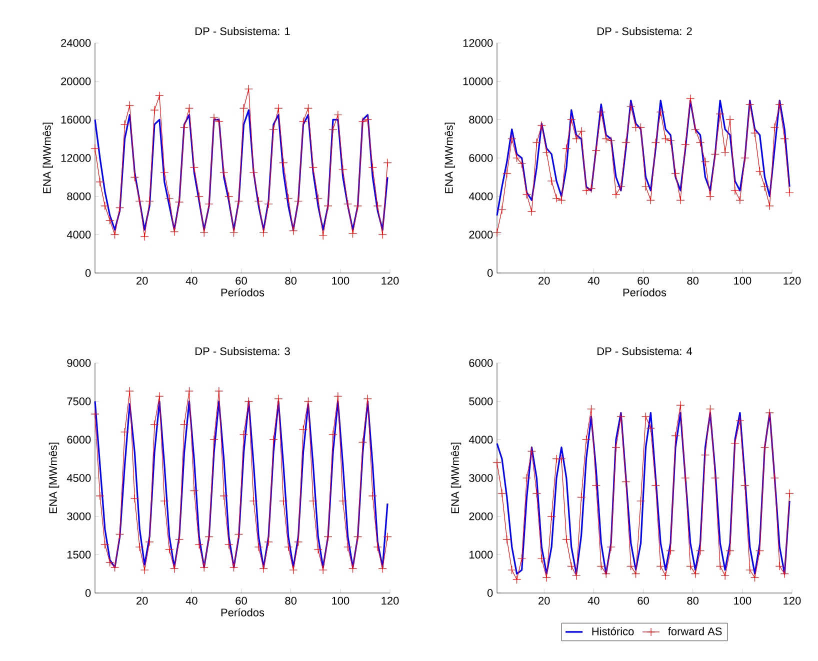 Image resolution: width=818 pixels, height=661 pixels. Describe the element at coordinates (643, 158) in the screenshot. I see `line-series` at that location.